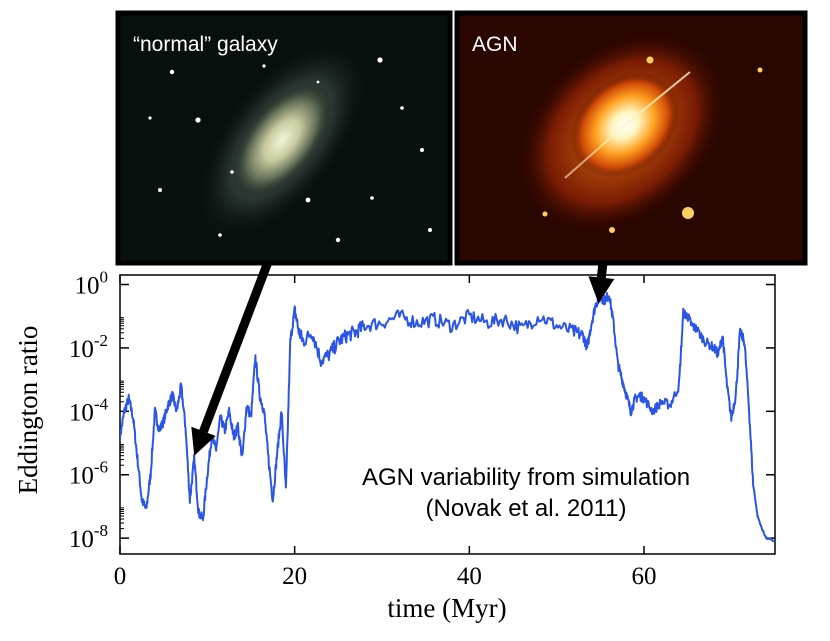  What do you see at coordinates (652, 144) in the screenshot?
I see `agn-bright-spots` at bounding box center [652, 144].